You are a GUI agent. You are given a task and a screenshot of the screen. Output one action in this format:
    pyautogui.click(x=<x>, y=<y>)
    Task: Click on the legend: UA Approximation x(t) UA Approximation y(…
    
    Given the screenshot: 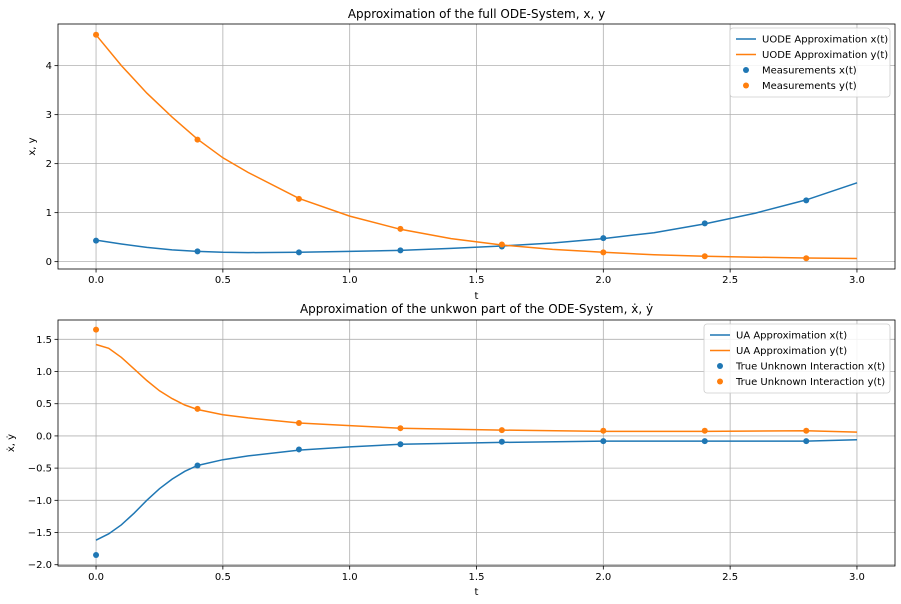 What is the action you would take?
    pyautogui.click(x=797, y=358)
    